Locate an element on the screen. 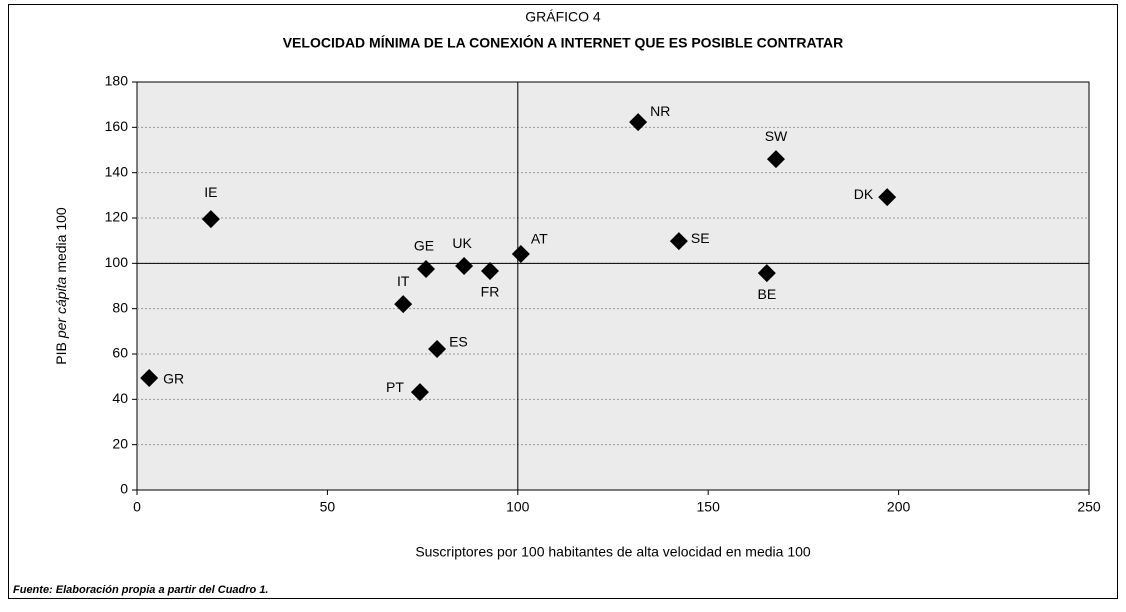 The width and height of the screenshot is (1126, 612). y-tick-label: 120 is located at coordinates (117, 217).